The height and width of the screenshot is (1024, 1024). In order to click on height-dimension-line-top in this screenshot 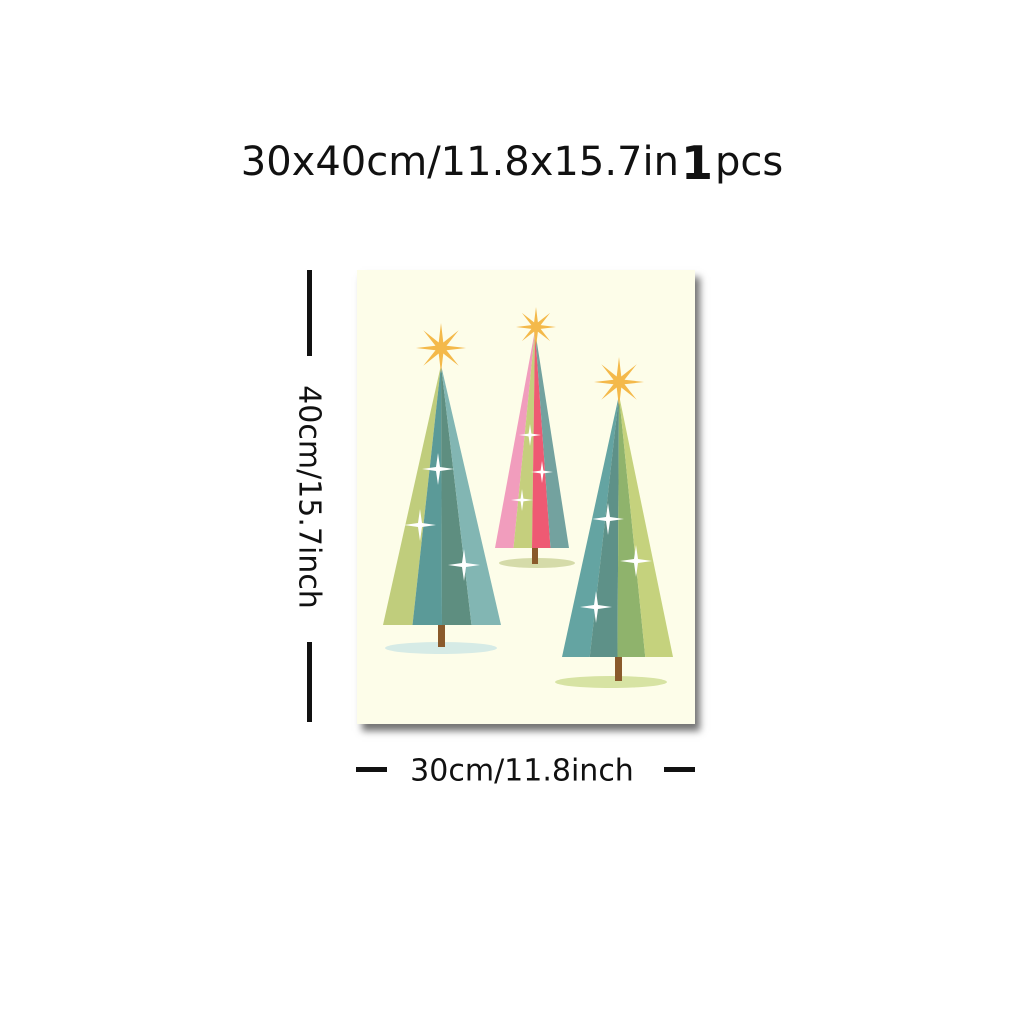, I will do `click(309, 313)`.